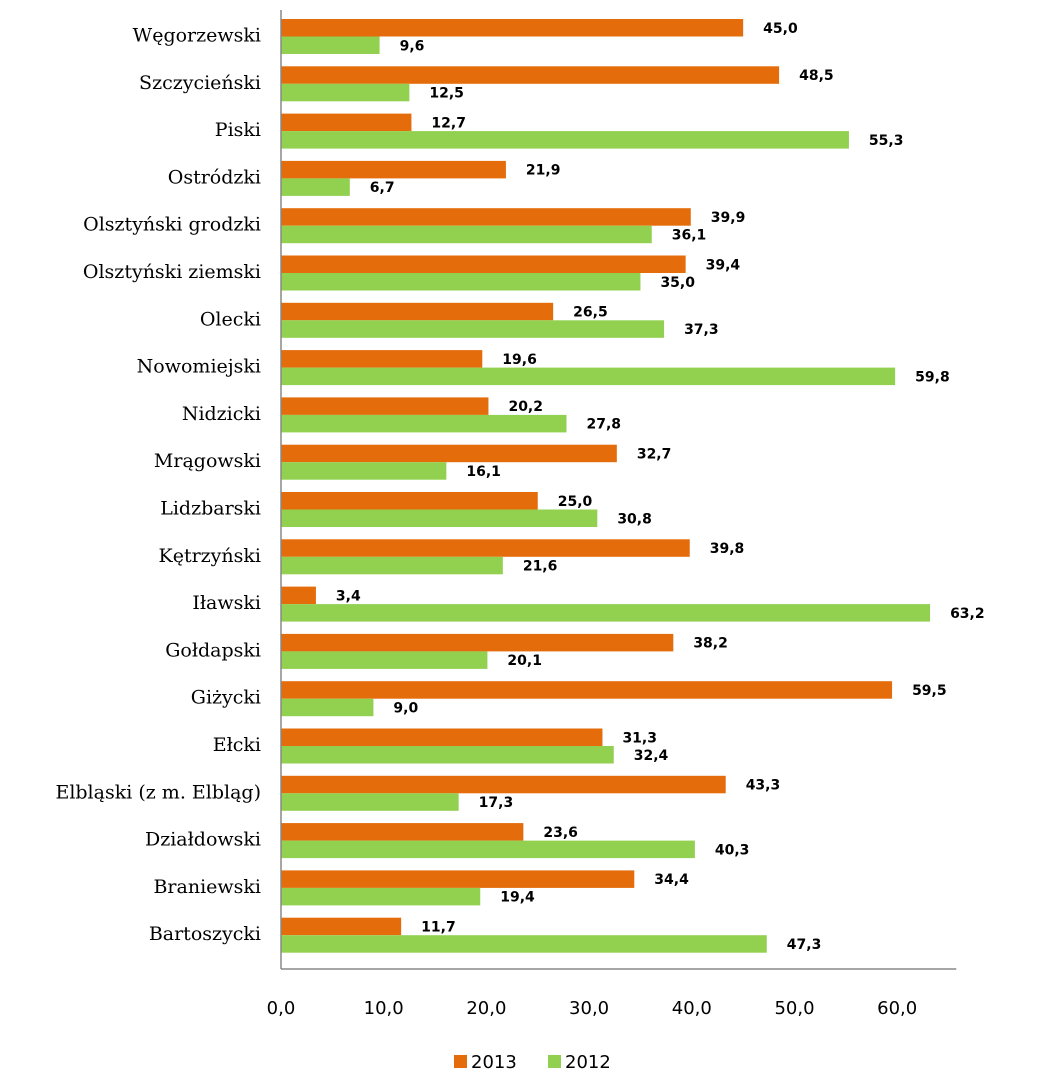  What do you see at coordinates (446, 94) in the screenshot?
I see `value-label-2012: 12,5` at bounding box center [446, 94].